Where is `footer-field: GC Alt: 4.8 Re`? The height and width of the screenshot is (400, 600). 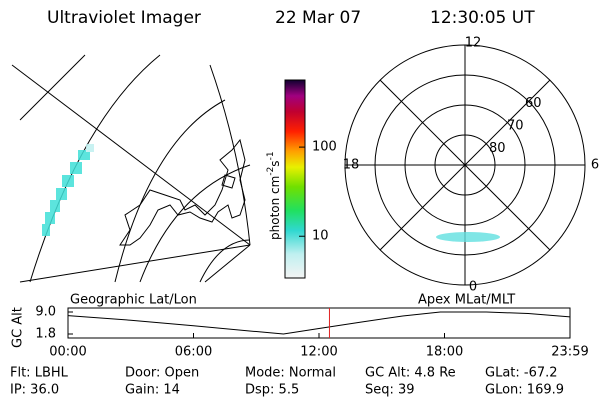 footer-field: GC Alt: 4.8 Re is located at coordinates (410, 373).